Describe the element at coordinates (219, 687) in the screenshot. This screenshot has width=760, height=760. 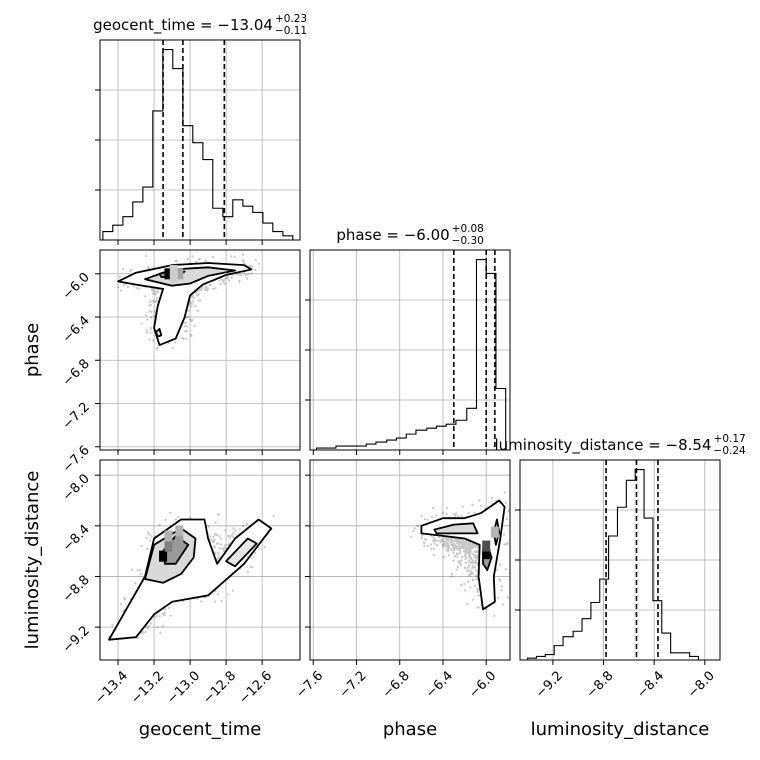
I see `x-tick-label: −12.8` at that location.